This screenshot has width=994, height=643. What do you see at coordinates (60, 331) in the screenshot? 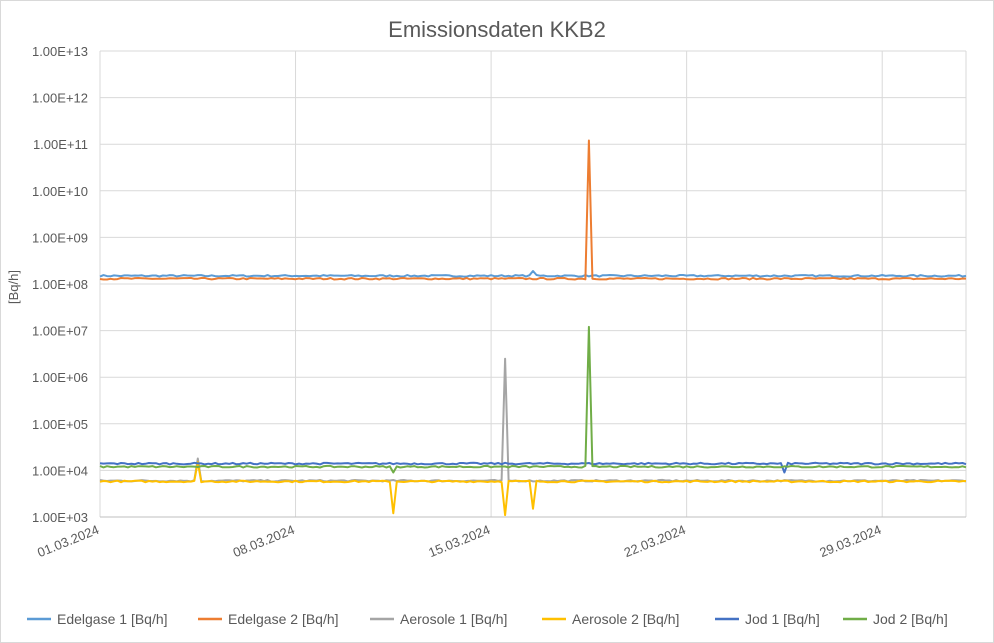
I see `y-tick-label: 1.00E+07` at bounding box center [60, 331].